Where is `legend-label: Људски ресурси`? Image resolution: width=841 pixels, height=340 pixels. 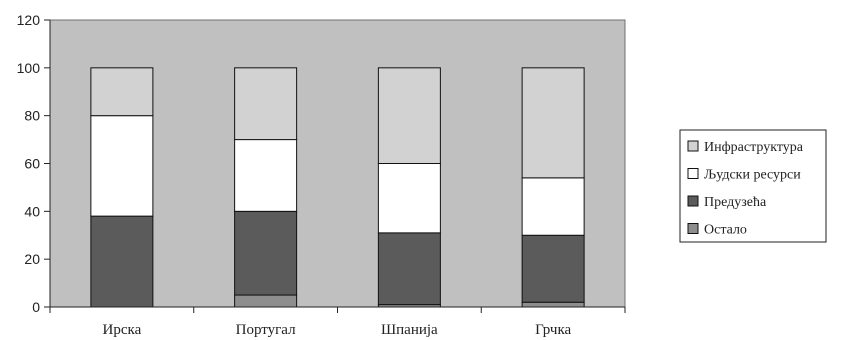
legend-label: Људски ресурси is located at coordinates (752, 175).